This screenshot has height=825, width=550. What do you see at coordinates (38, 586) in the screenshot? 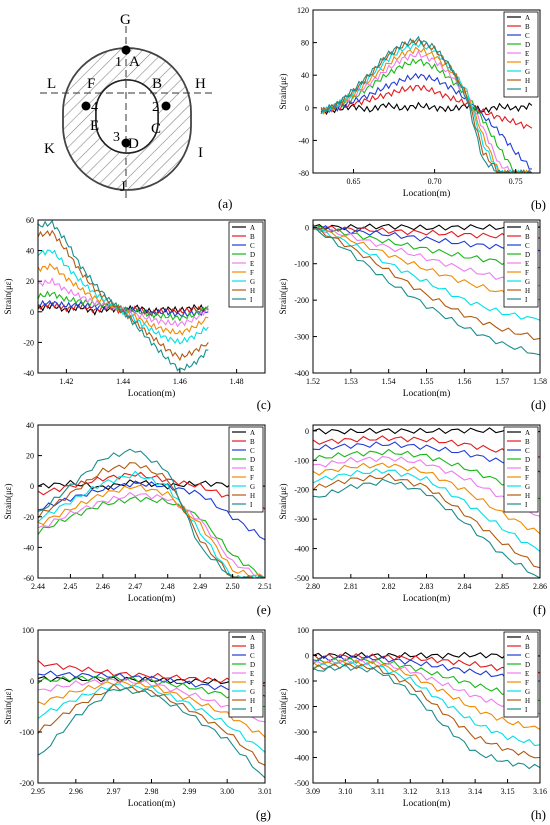
I see `x-tick-label: 2.44` at bounding box center [38, 586].